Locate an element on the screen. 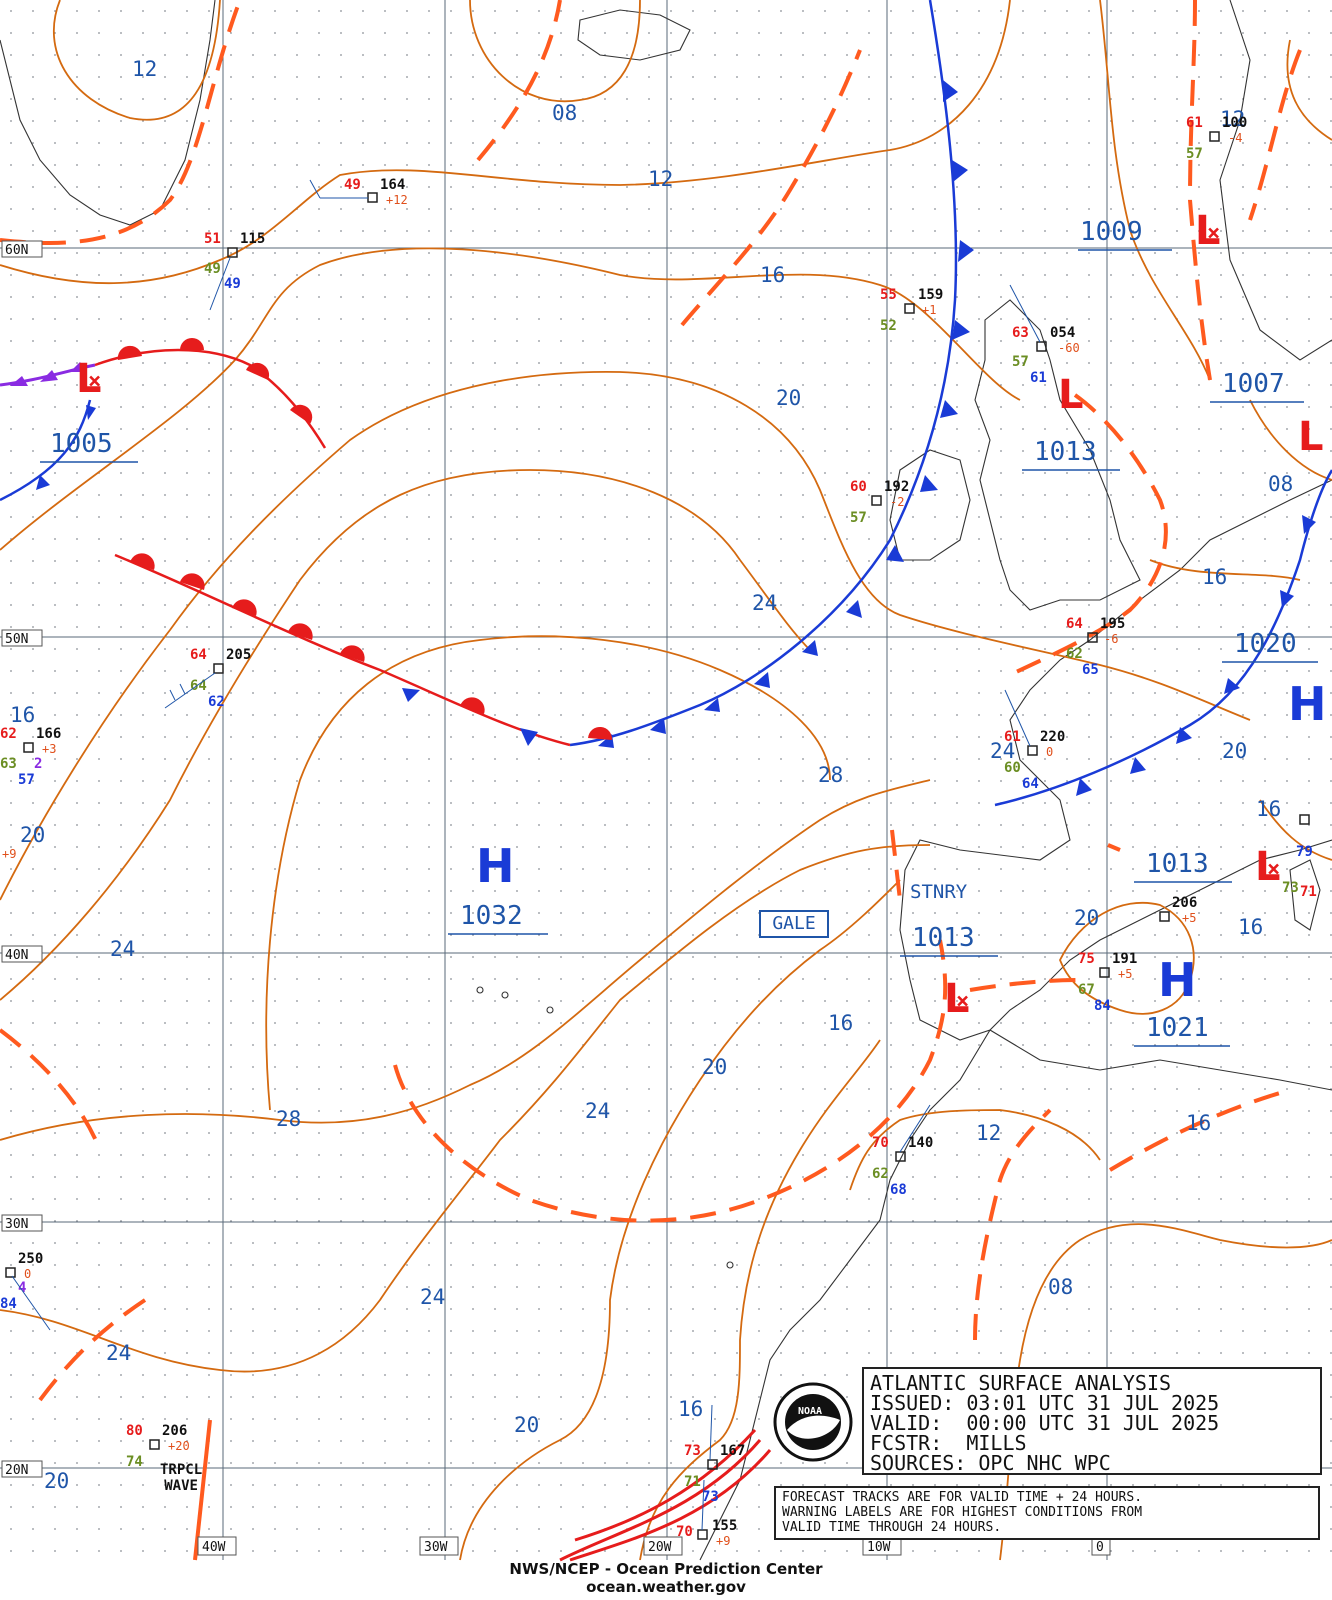 Image resolution: width=1332 pixels, height=1600 pixels. high-center-symbol: H is located at coordinates (1177, 980).